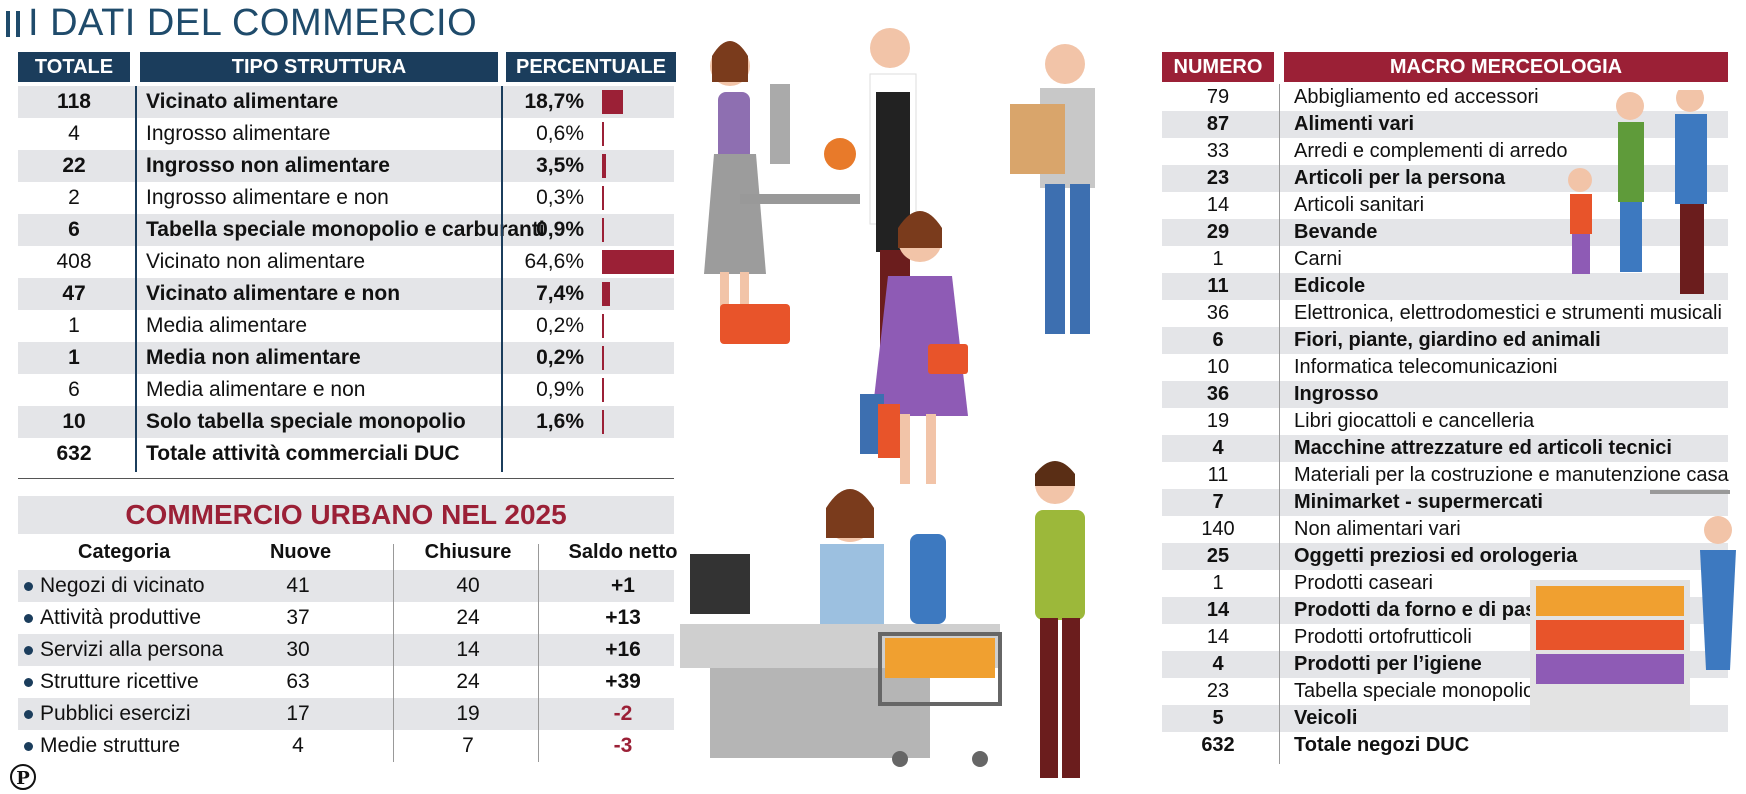 The height and width of the screenshot is (794, 1746). Describe the element at coordinates (1431, 151) in the screenshot. I see `row-macro: Arredi e complementi di arredo` at that location.